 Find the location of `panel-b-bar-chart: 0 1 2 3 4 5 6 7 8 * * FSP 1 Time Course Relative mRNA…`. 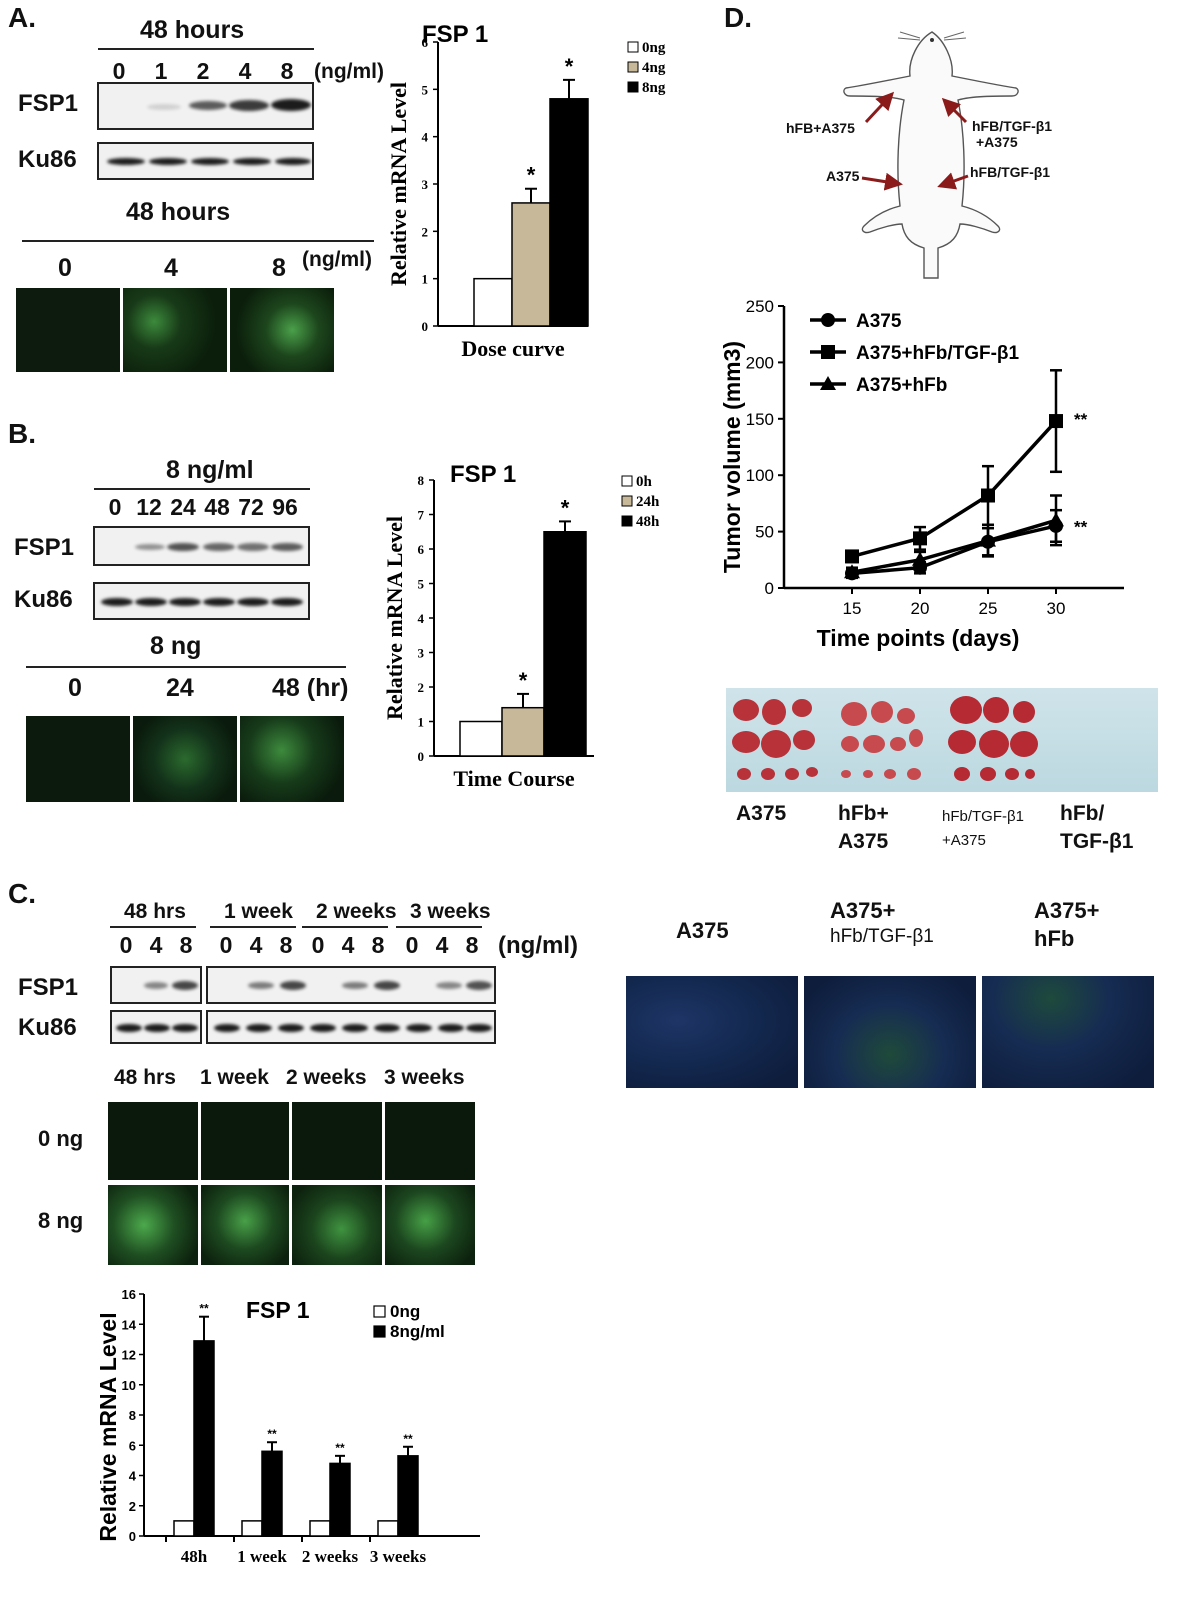

panel-b-bar-chart: 0 1 2 3 4 5 6 7 8 * * FSP 1 Time Course Relative mRNA… is located at coordinates (521, 626).